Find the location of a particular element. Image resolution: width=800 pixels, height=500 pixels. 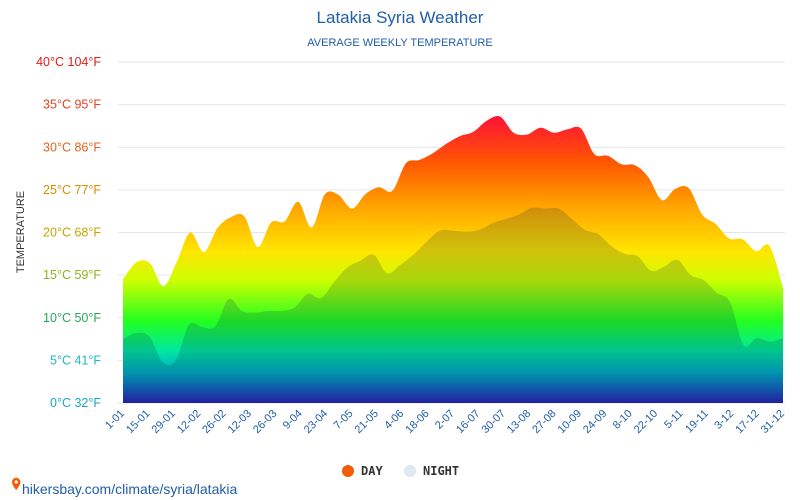

y-tick-label: 30°C 86°F is located at coordinates (72, 147).